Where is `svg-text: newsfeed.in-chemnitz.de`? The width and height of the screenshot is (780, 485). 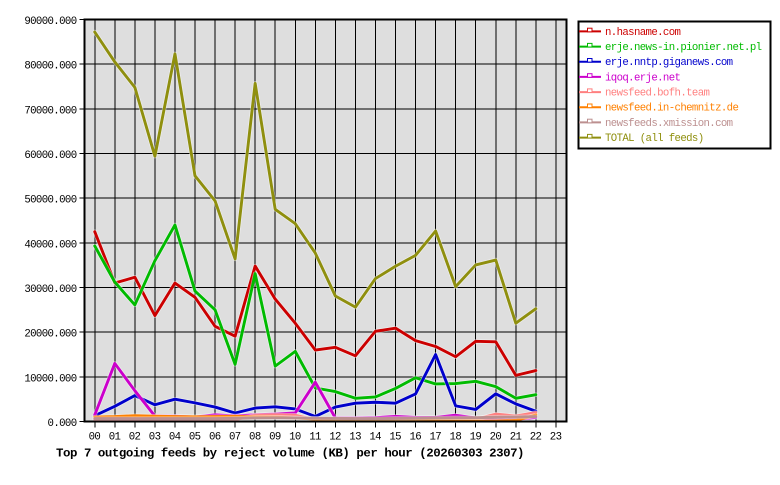 svg-text: newsfeed.in-chemnitz.de is located at coordinates (671, 109).